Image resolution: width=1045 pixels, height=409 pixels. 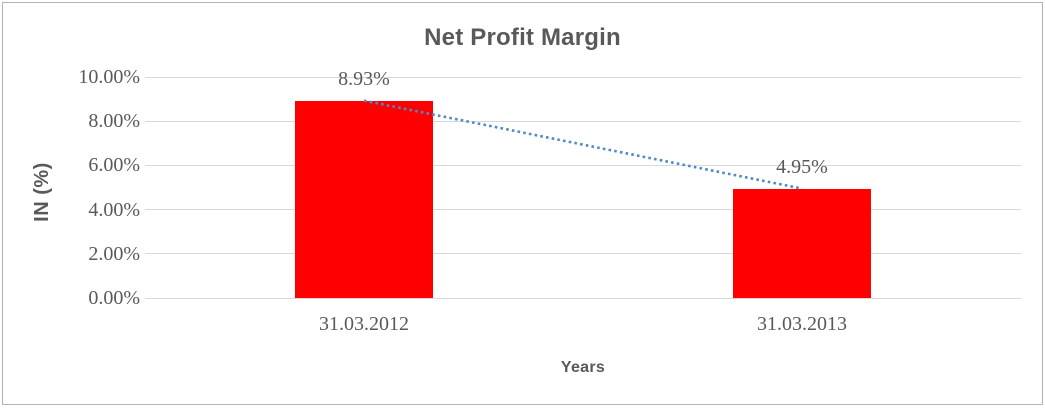 I want to click on trendline, so click(x=583, y=144).